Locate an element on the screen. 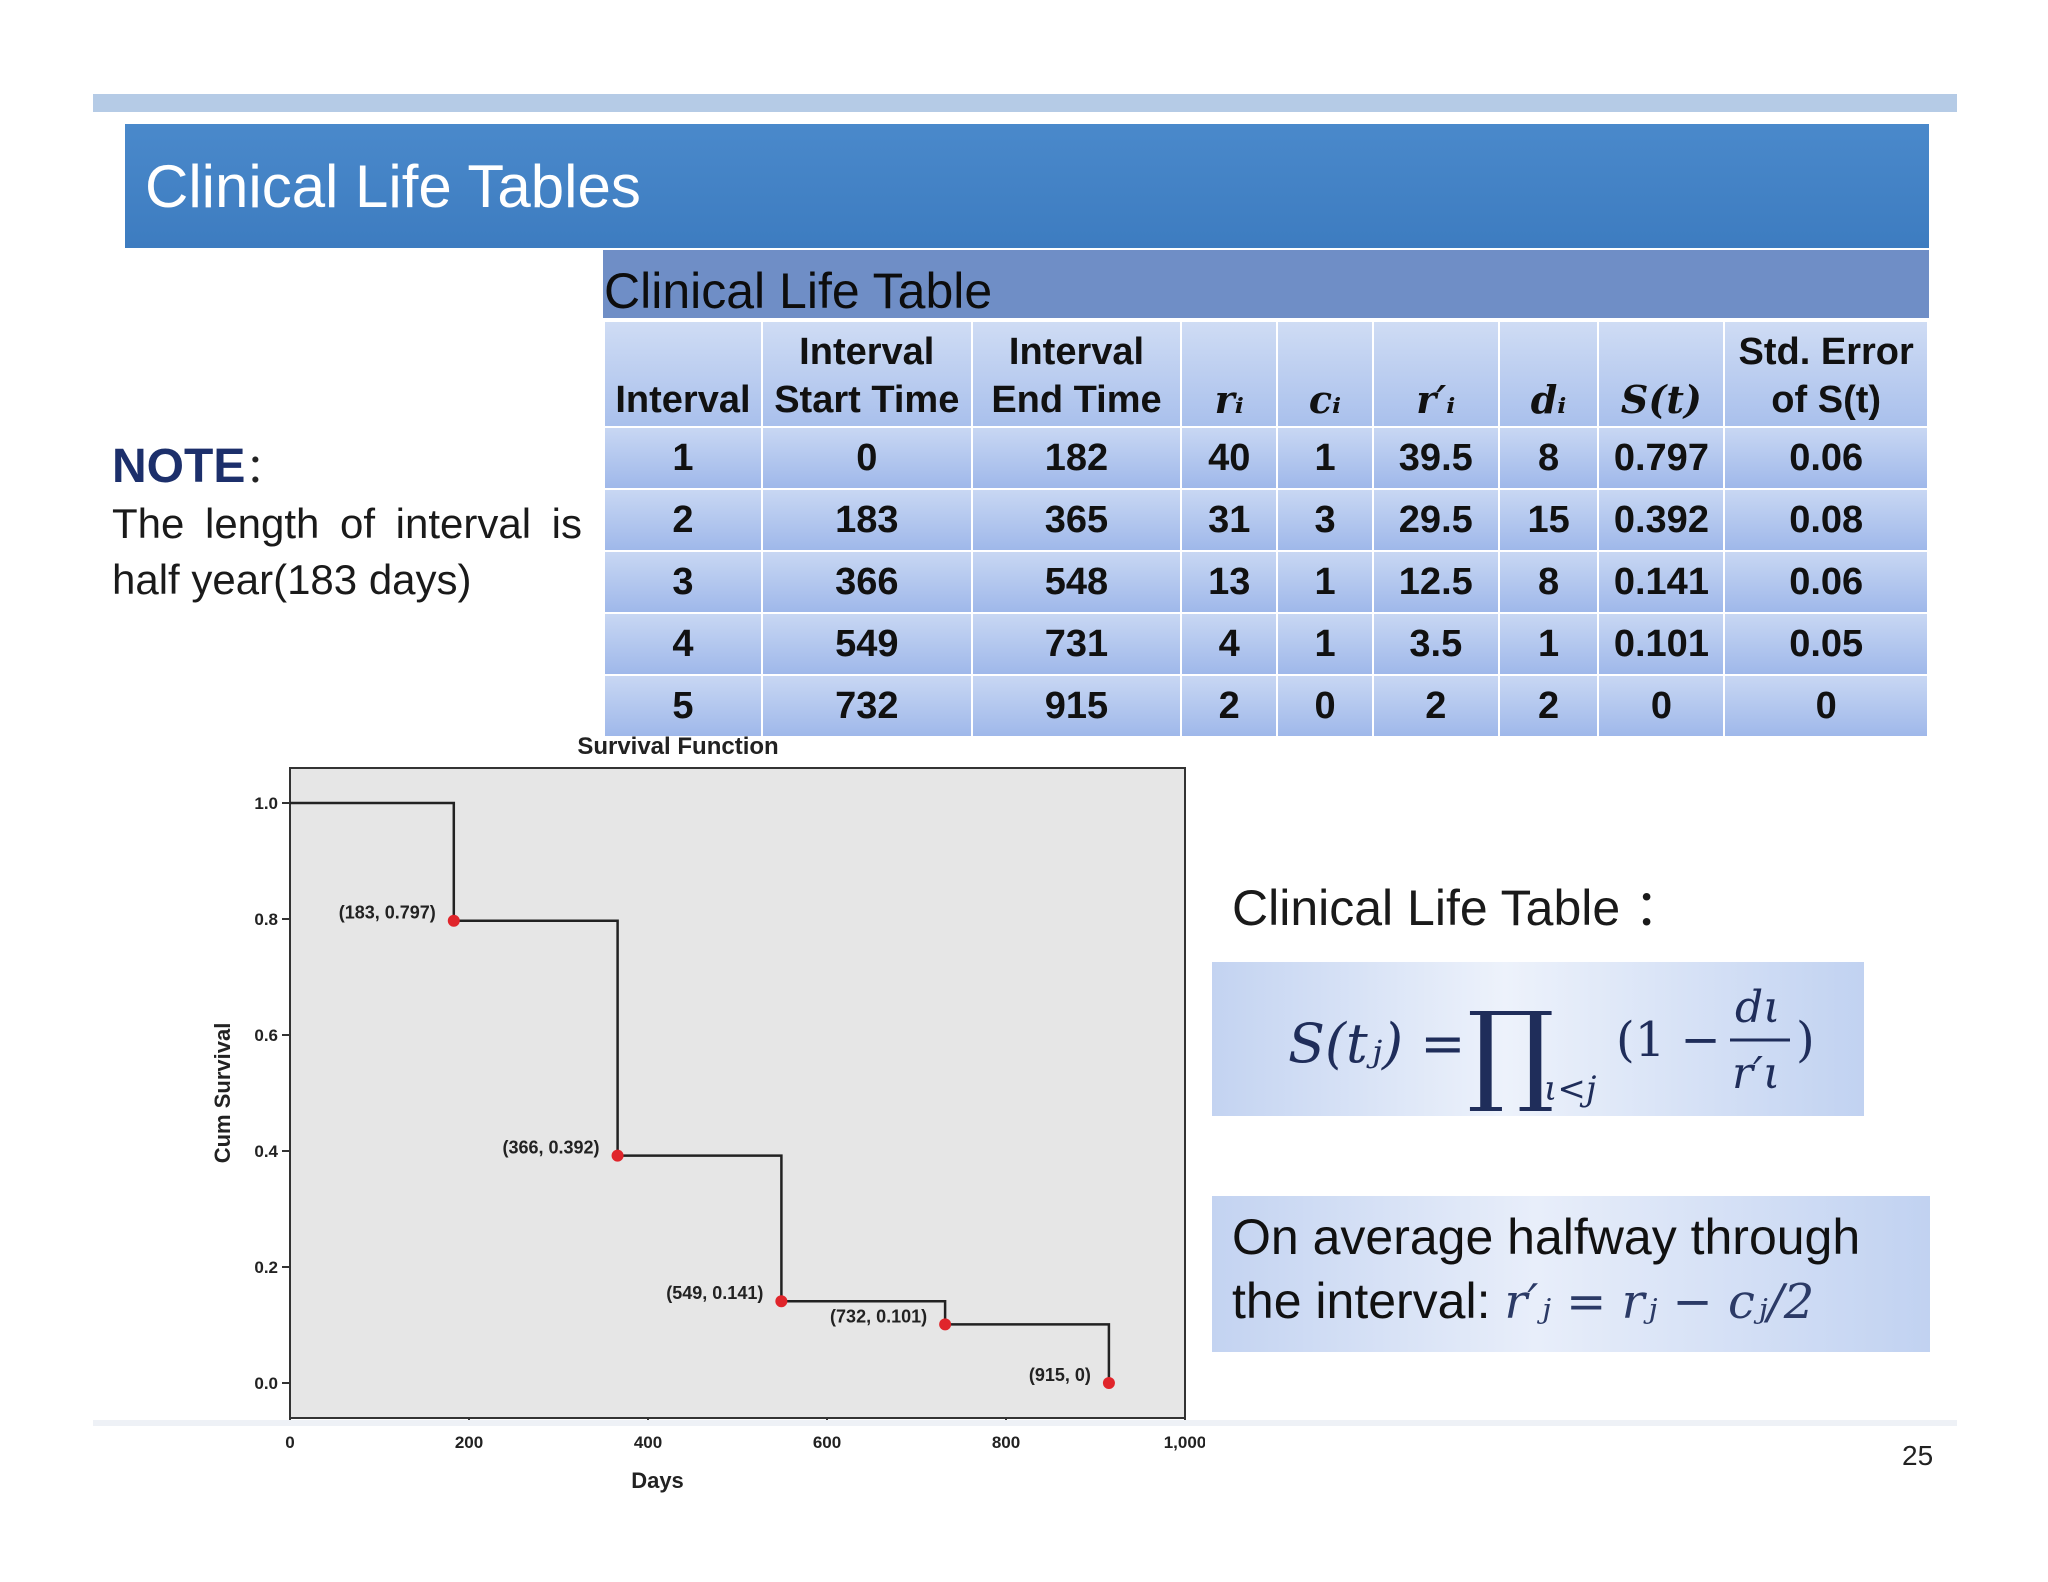 The width and height of the screenshot is (2048, 1582). formula-product-symbol: ∏ is located at coordinates (1511, 1052).